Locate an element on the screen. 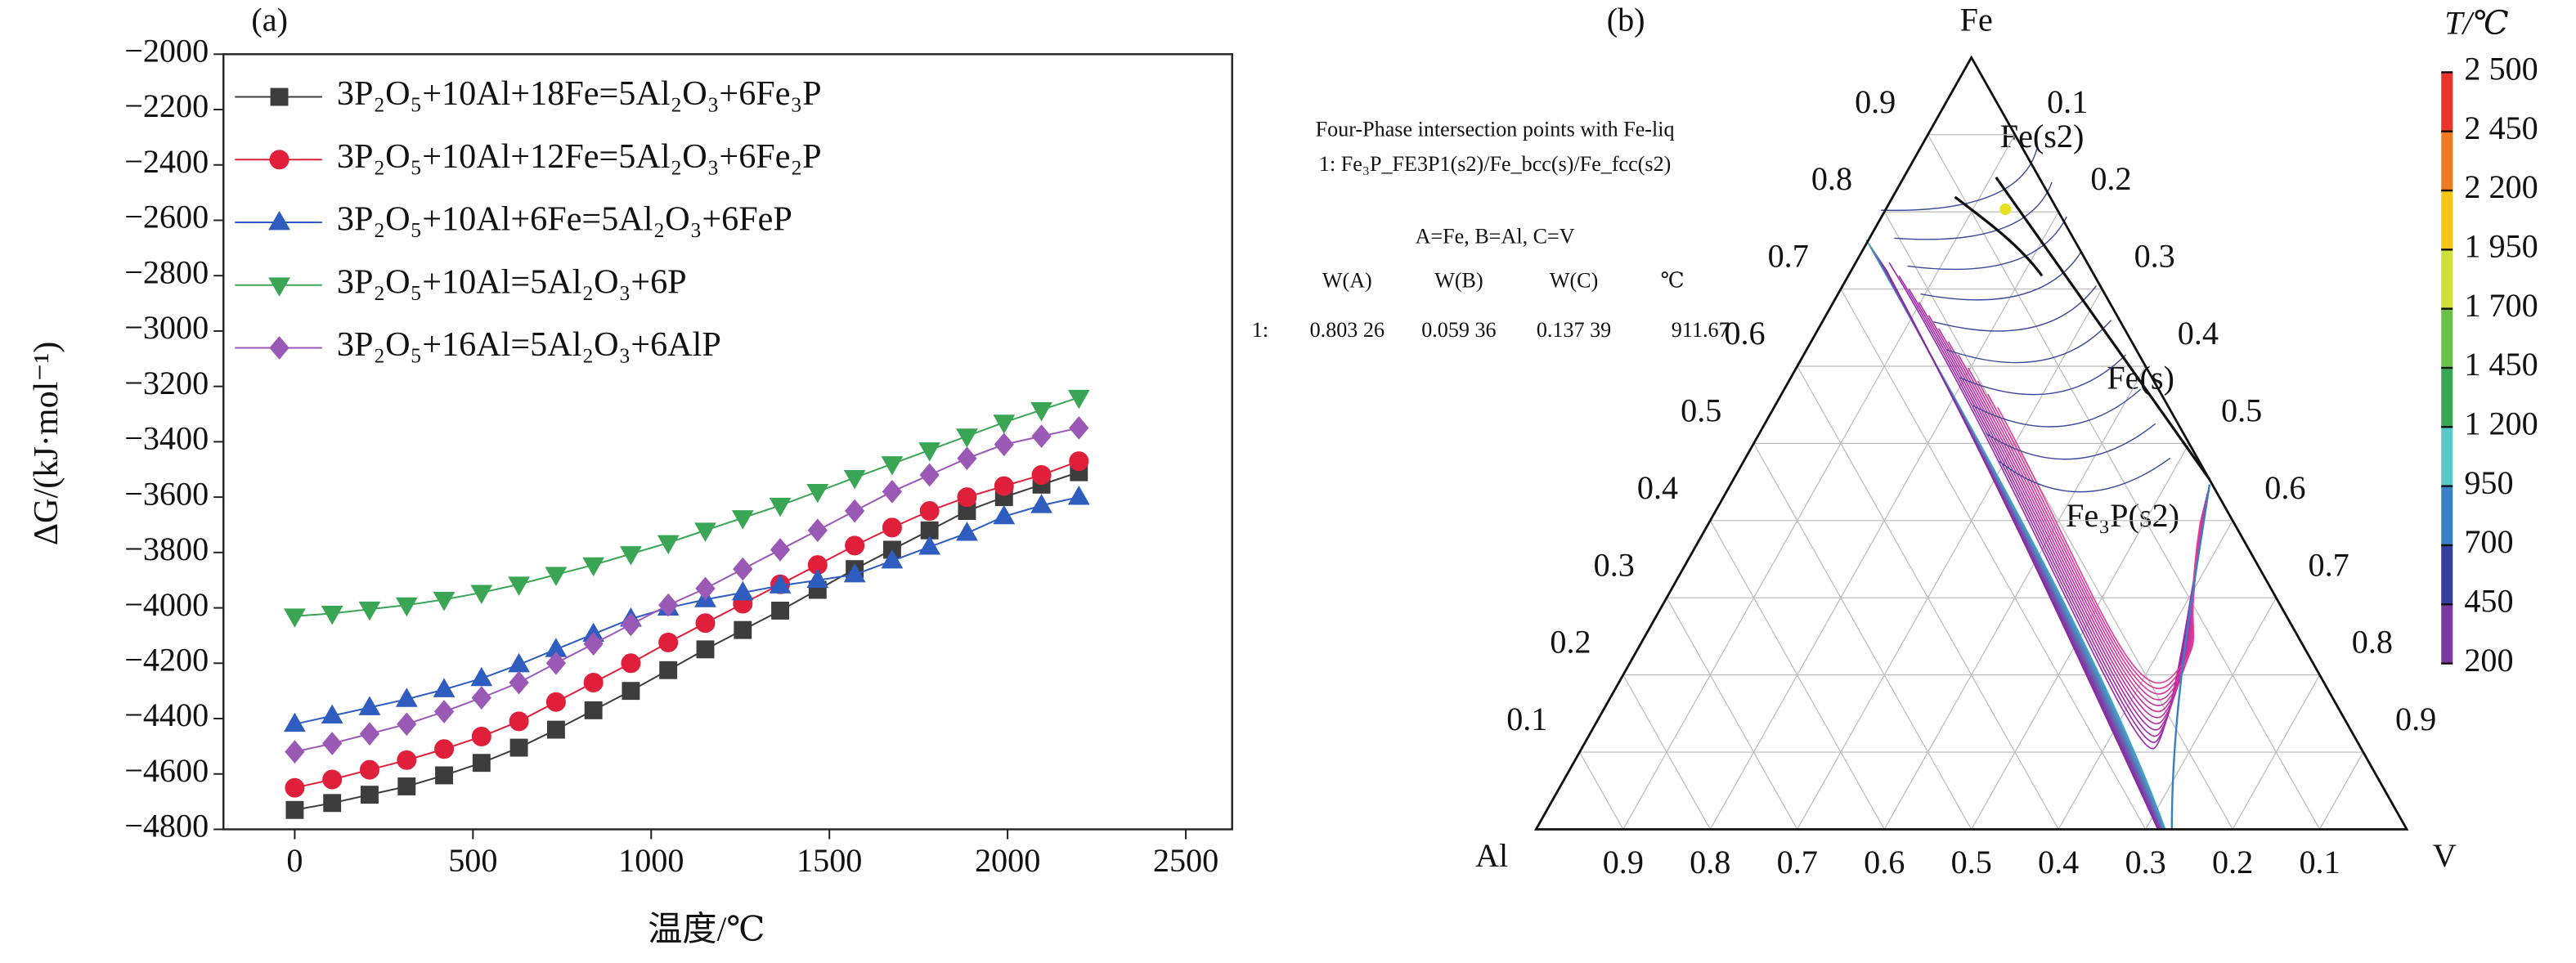 This screenshot has height=963, width=2576. series-line is located at coordinates (686, 506).